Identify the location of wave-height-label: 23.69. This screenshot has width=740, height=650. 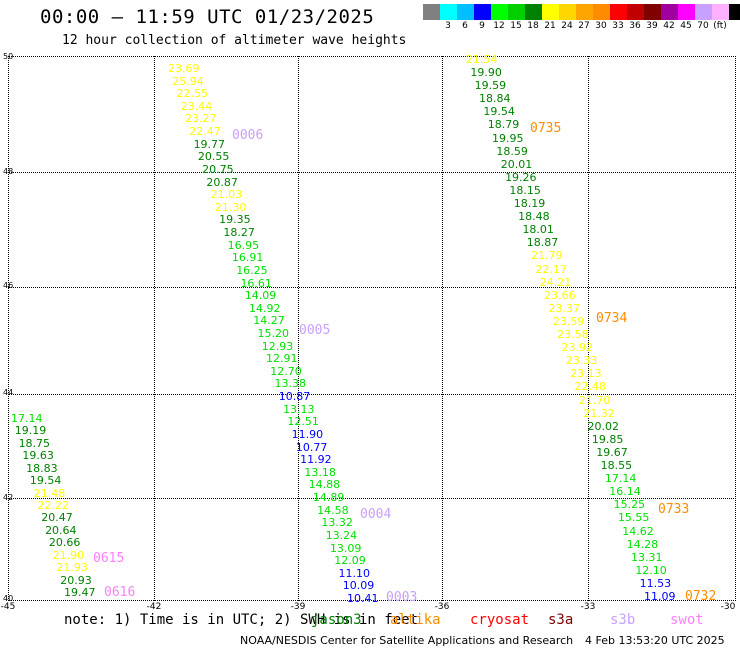
(184, 68).